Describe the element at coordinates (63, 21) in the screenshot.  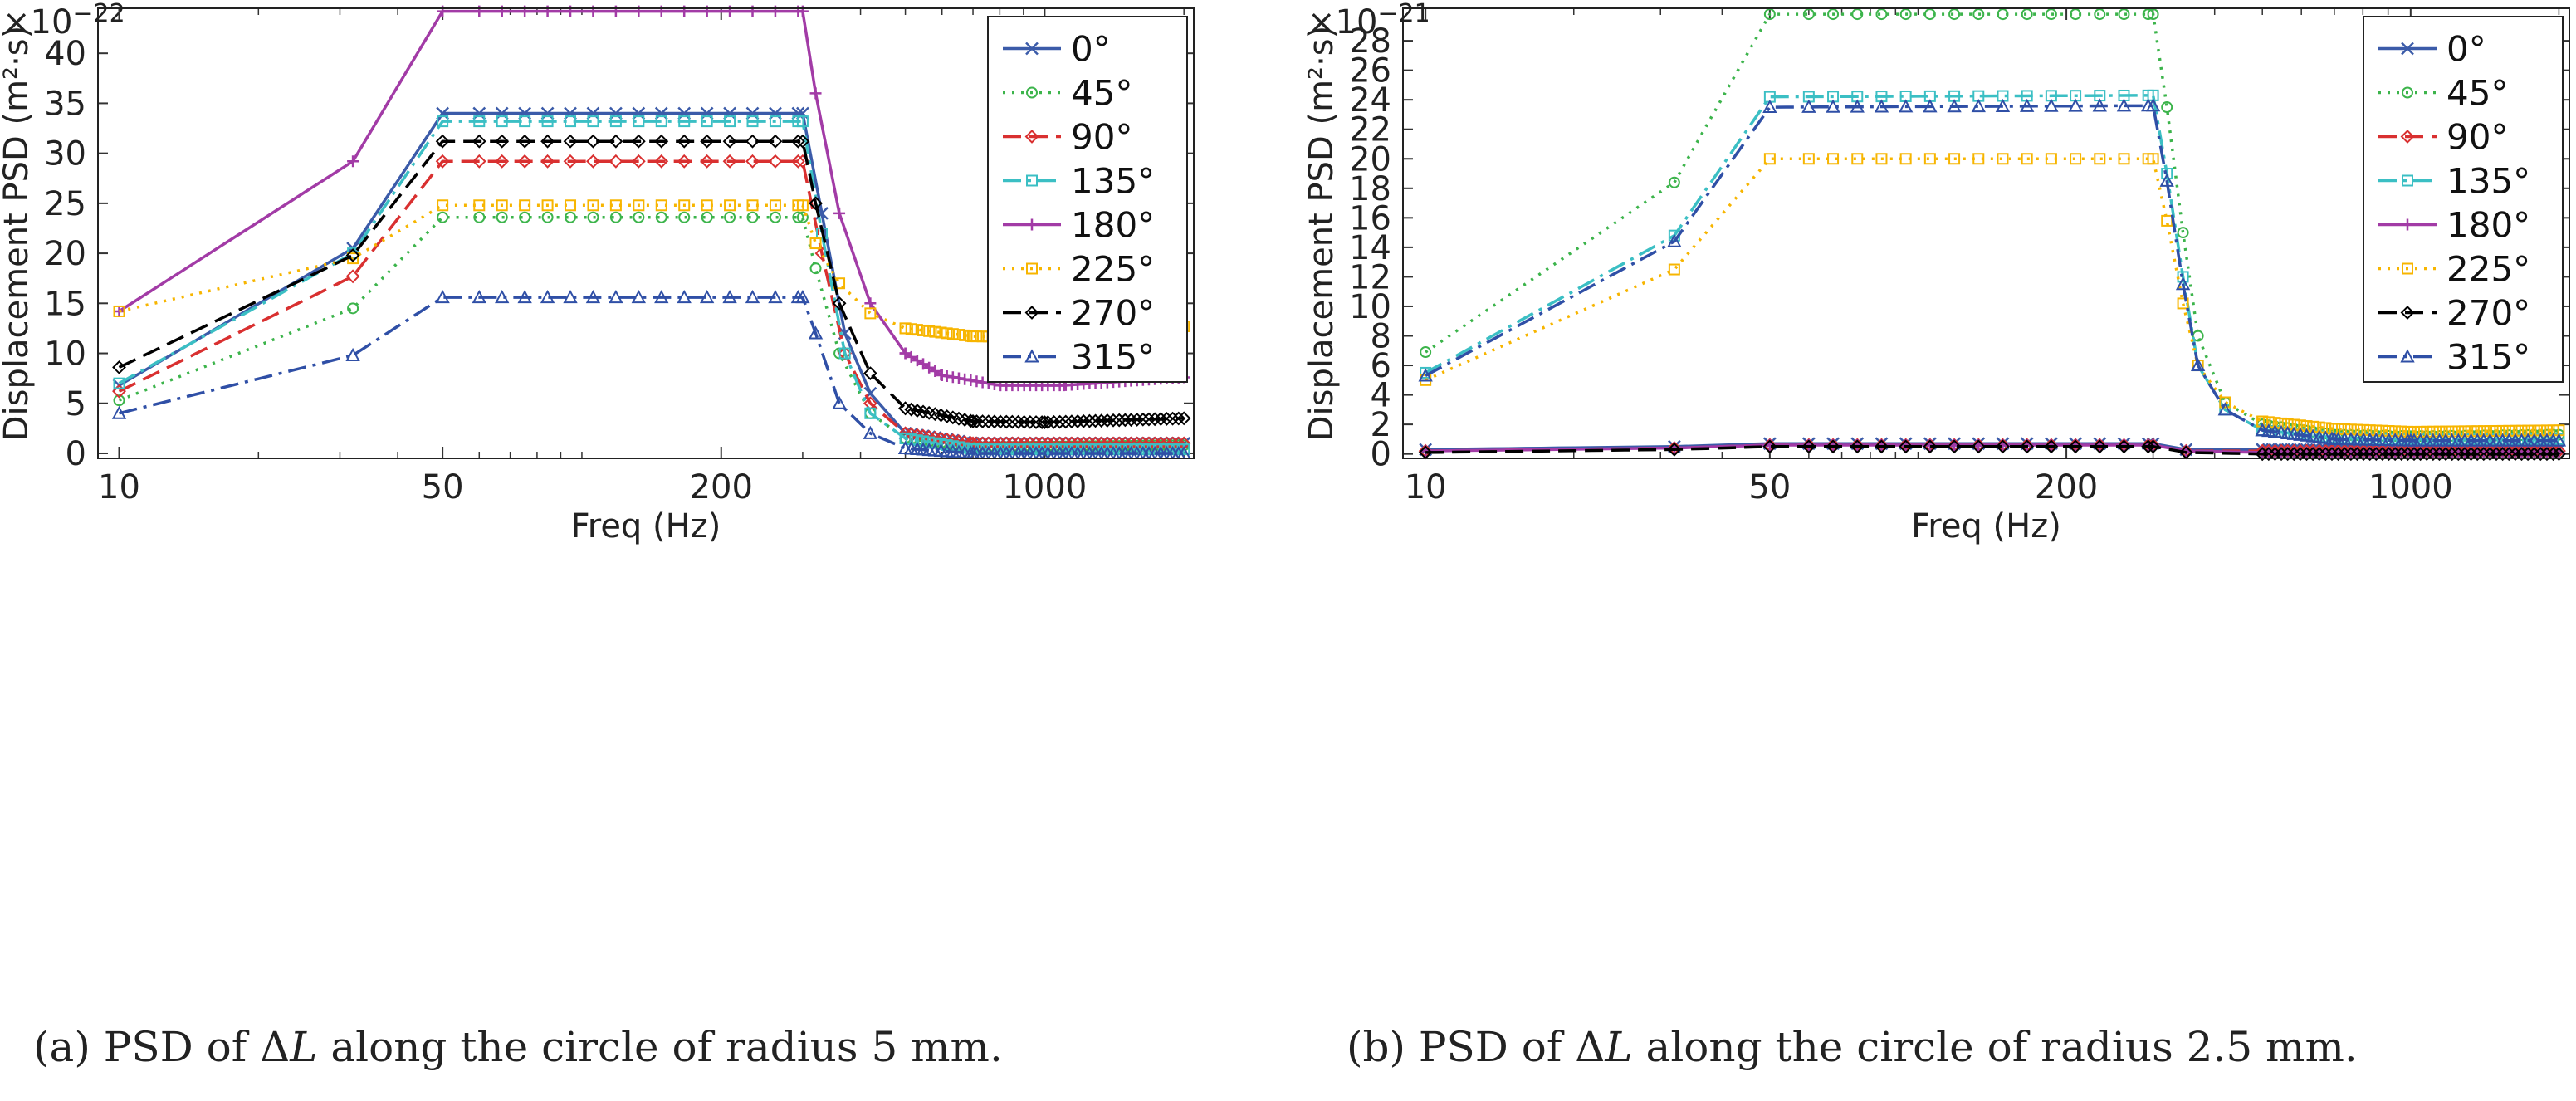
I see `chart-a-exponent-label: ×10⁻²²` at that location.